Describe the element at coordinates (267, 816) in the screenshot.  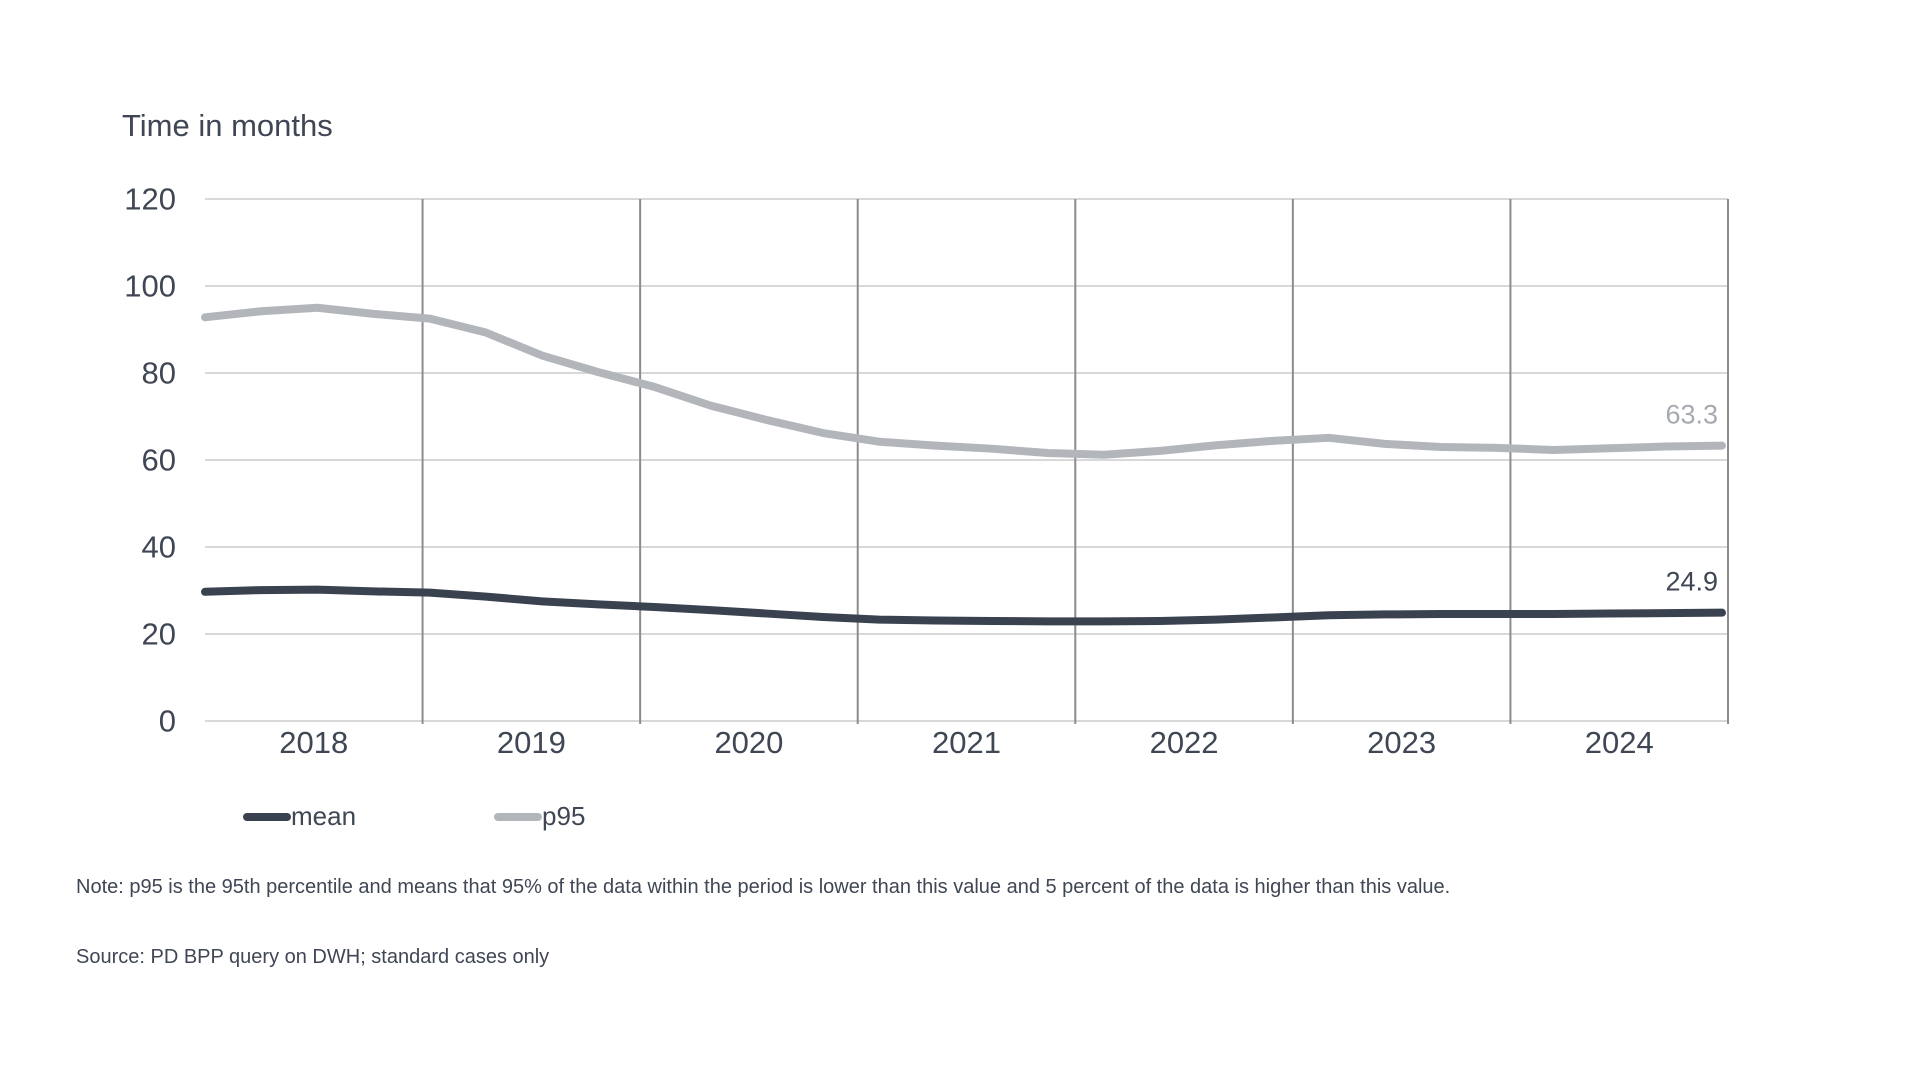
I see `mean-line-swatch` at that location.